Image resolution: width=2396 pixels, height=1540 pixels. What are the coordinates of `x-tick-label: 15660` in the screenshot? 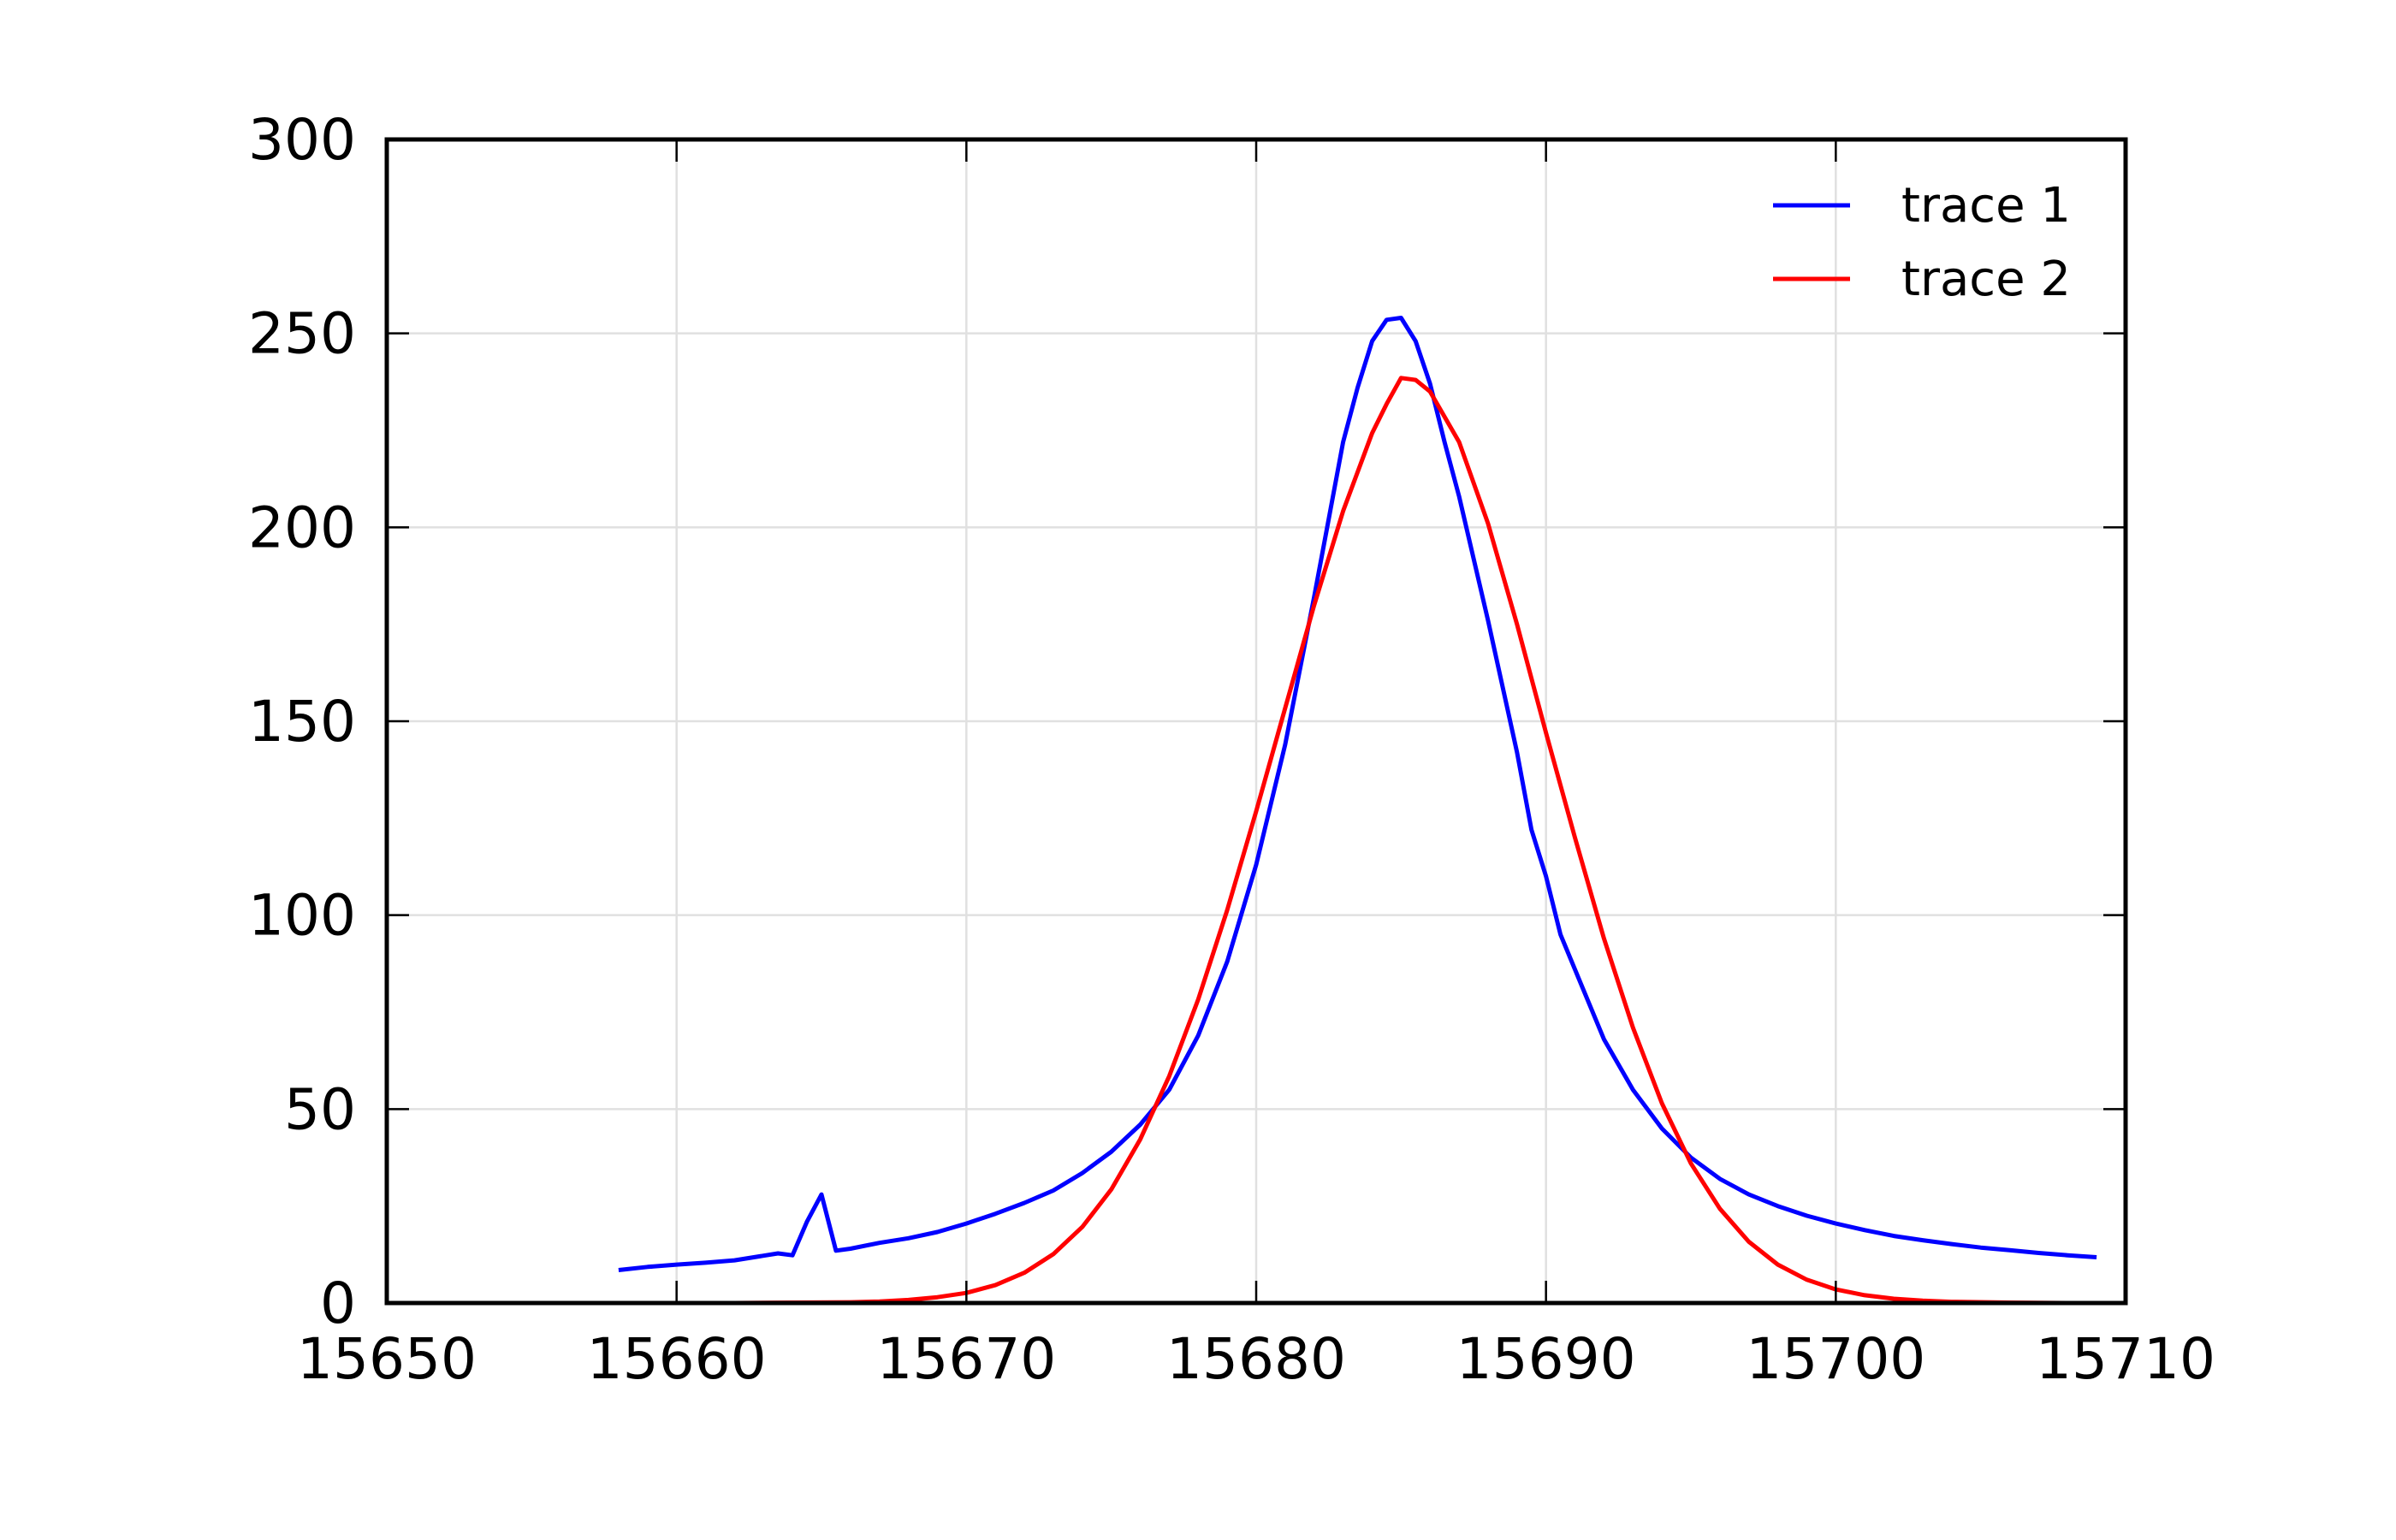 It's located at (677, 1359).